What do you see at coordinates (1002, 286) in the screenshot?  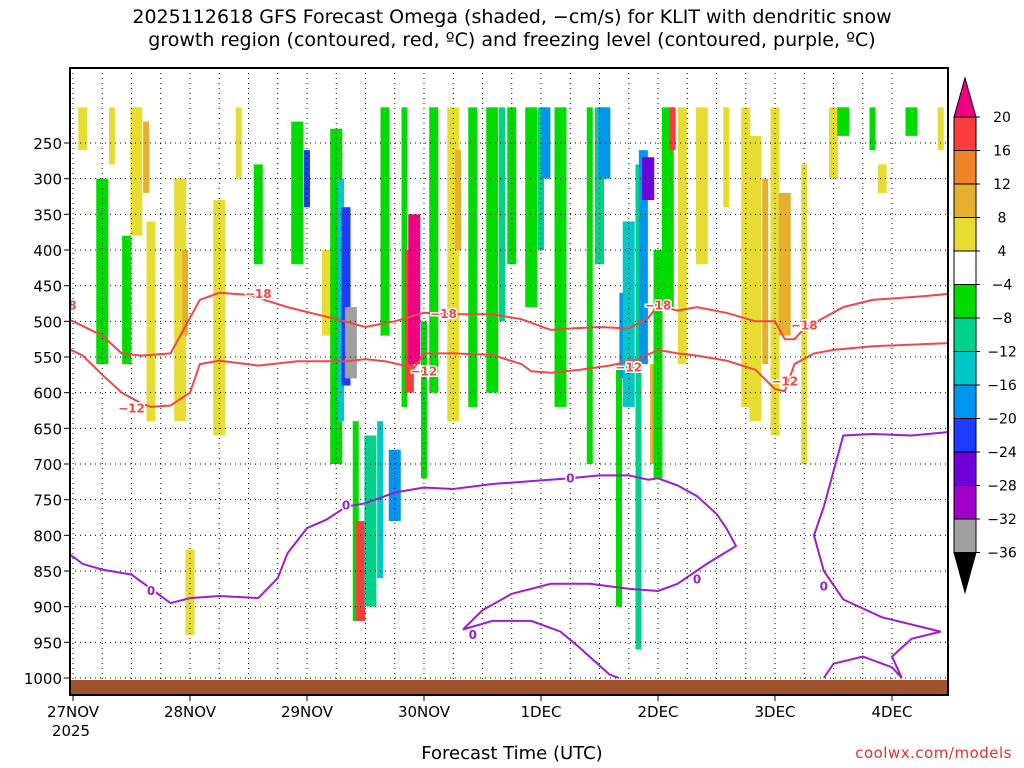 I see `colorbar-label: −4` at bounding box center [1002, 286].